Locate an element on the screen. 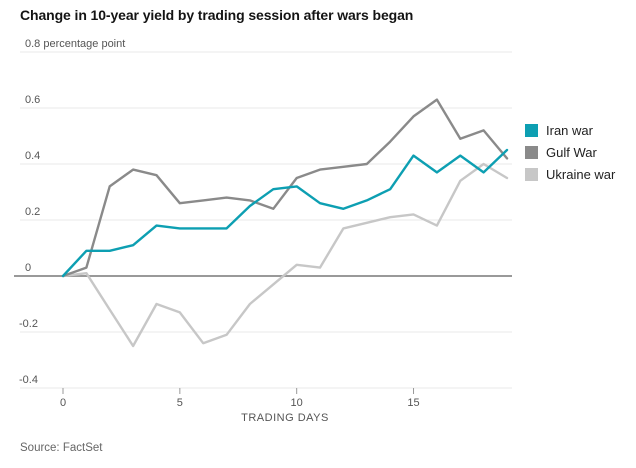  legend-item-ukraine-war: Ukraine war is located at coordinates (570, 174).